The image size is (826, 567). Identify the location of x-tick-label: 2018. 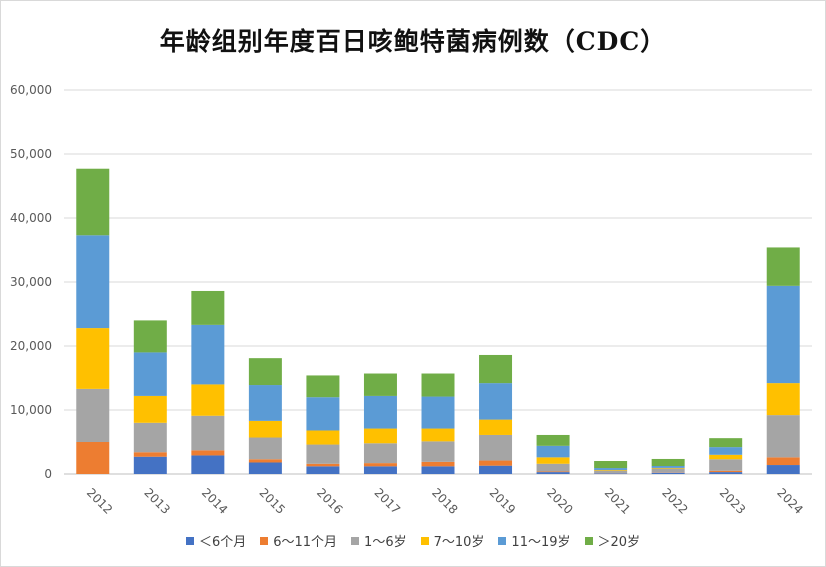
(444, 500).